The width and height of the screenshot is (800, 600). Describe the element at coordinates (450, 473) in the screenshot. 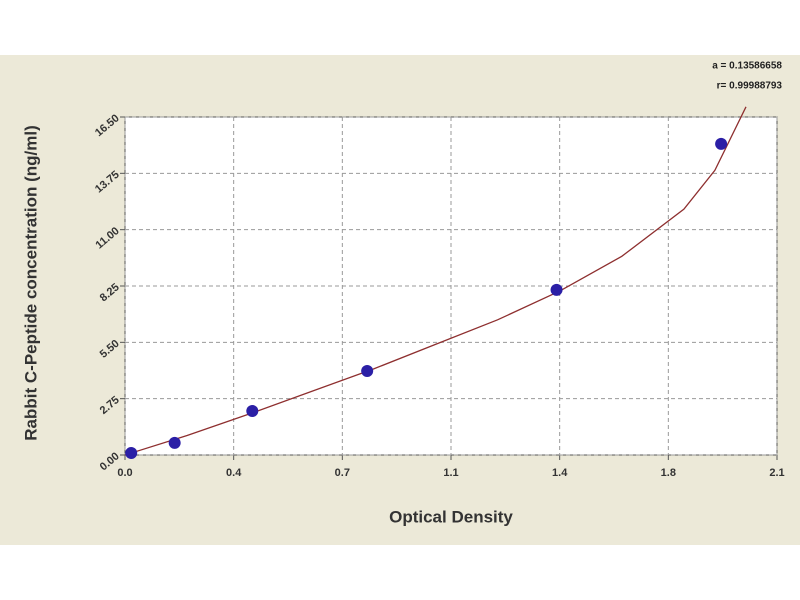

I see `x-tick-label: 1.1` at that location.